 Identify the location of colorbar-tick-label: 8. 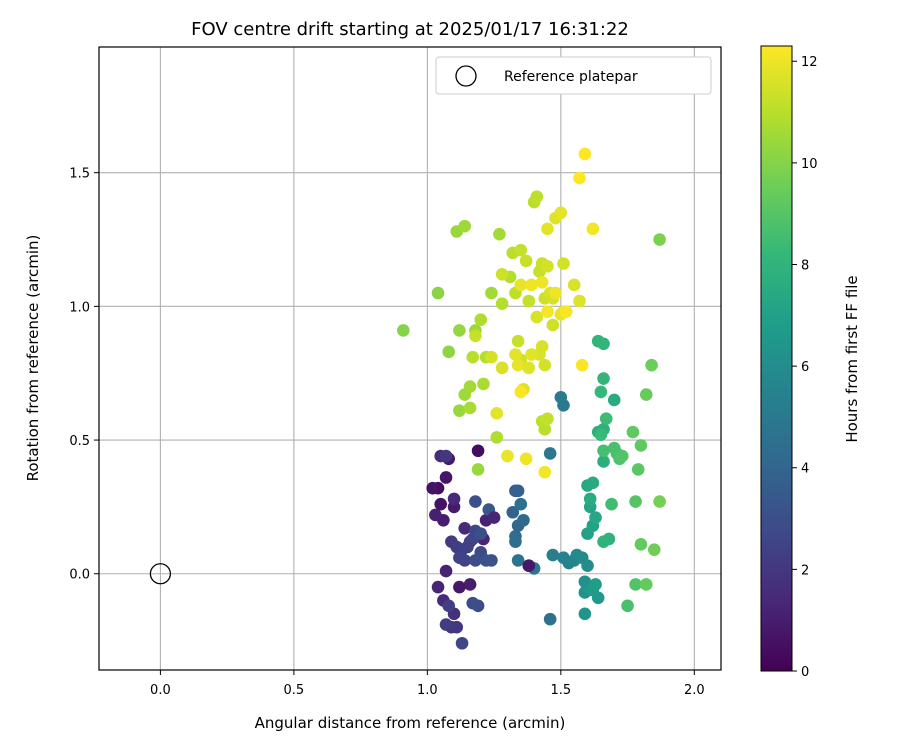
(805, 265).